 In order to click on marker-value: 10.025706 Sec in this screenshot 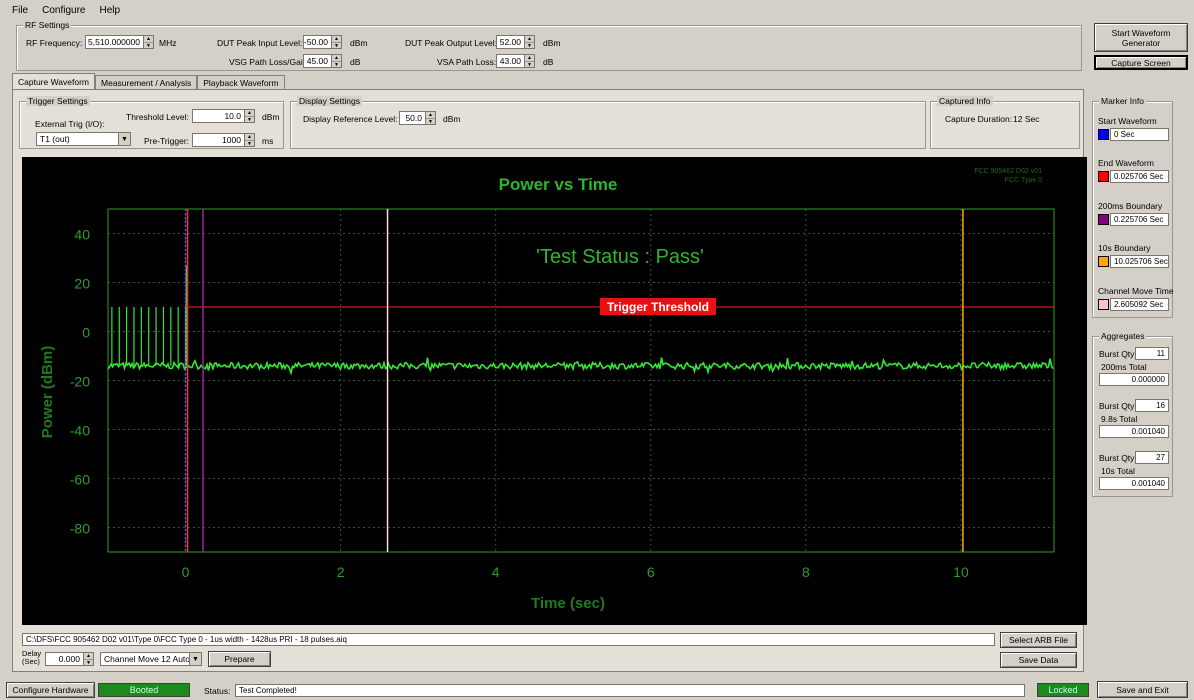, I will do `click(1139, 261)`.